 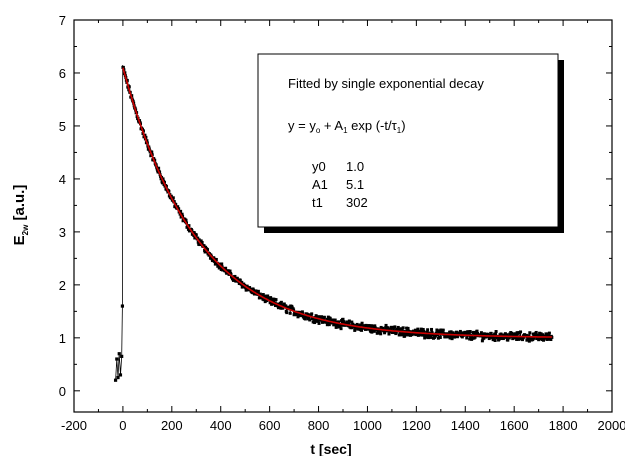 What do you see at coordinates (370, 125) in the screenshot?
I see `eq-exp: exp (-t/` at bounding box center [370, 125].